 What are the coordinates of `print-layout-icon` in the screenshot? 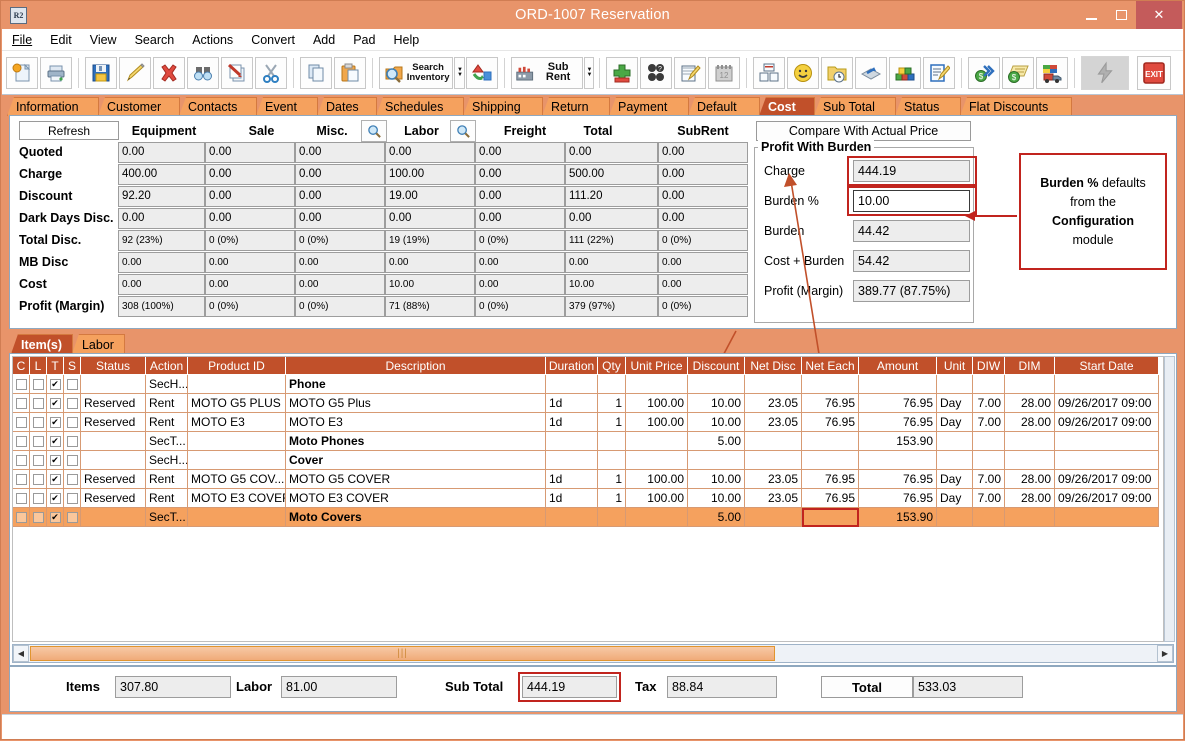 It's located at (769, 72).